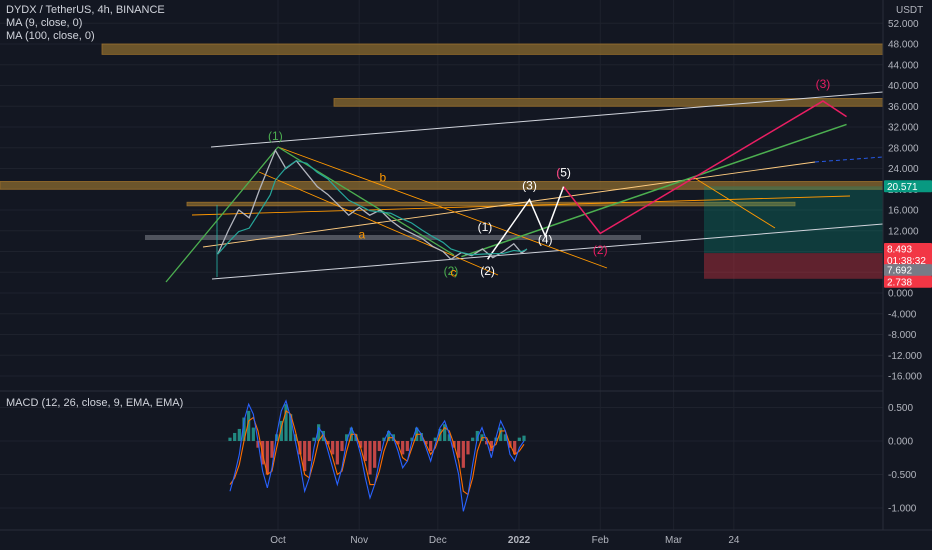  Describe the element at coordinates (903, 231) in the screenshot. I see `price-axis-tick: 12.000` at that location.